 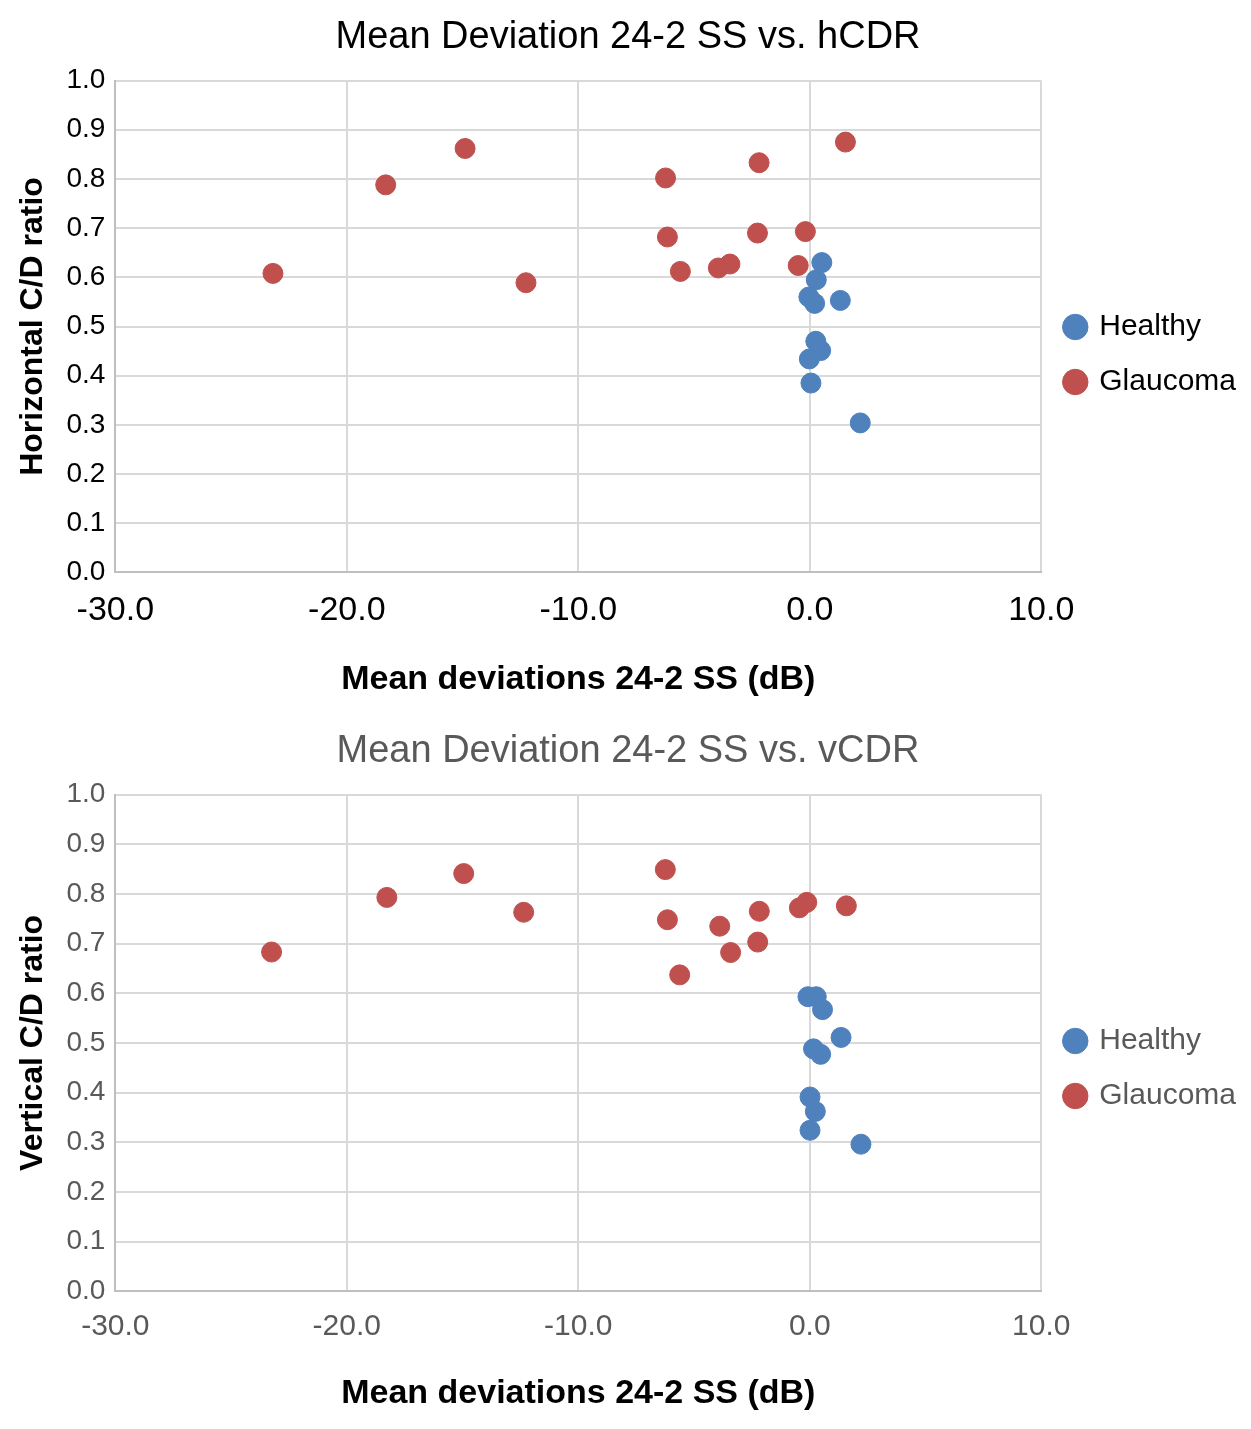 What do you see at coordinates (628, 749) in the screenshot?
I see `chart-title: Mean Deviation 24-2 SS vs. vCDR` at bounding box center [628, 749].